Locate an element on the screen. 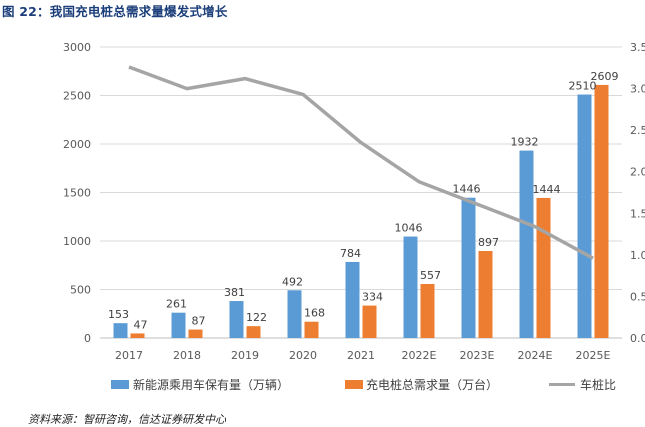 The width and height of the screenshot is (645, 427). legend-label: 车桩比 is located at coordinates (598, 384).